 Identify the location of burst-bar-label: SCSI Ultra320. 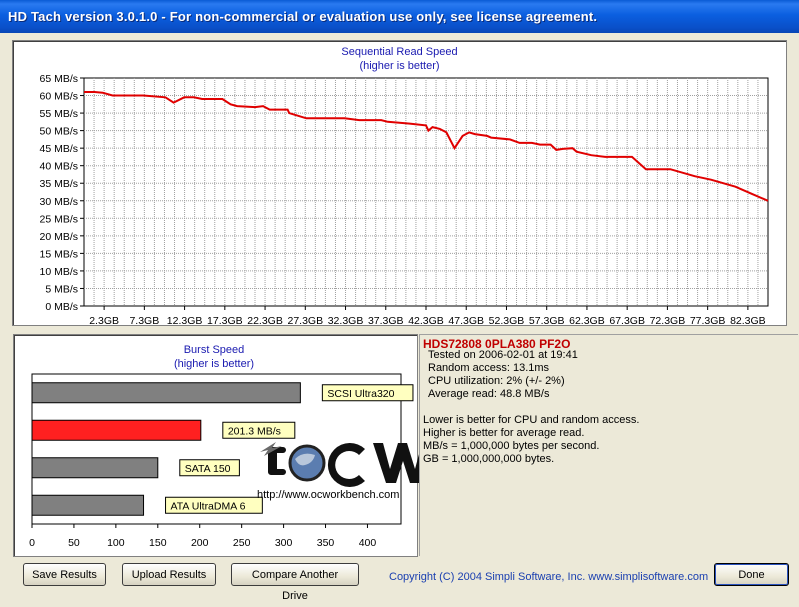
(360, 394).